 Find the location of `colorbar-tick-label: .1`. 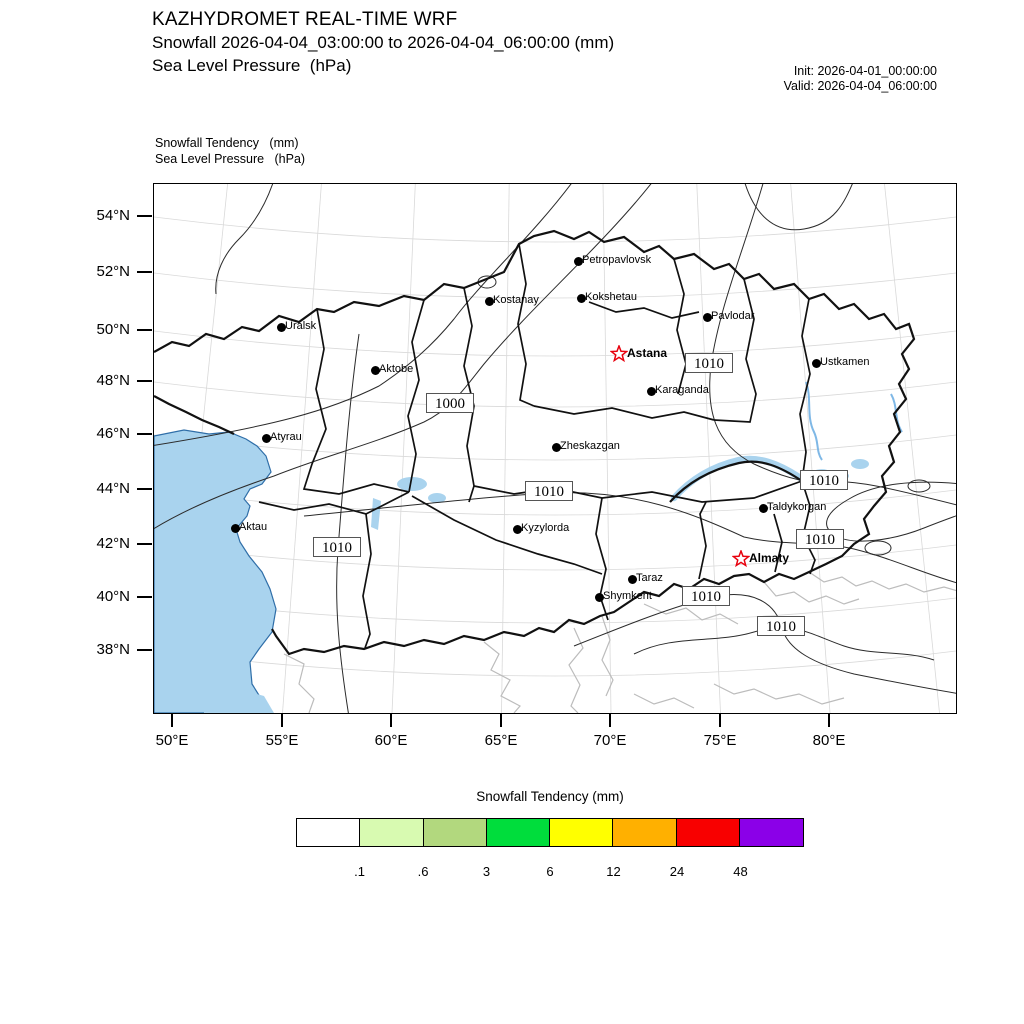

colorbar-tick-label: .1 is located at coordinates (359, 871).